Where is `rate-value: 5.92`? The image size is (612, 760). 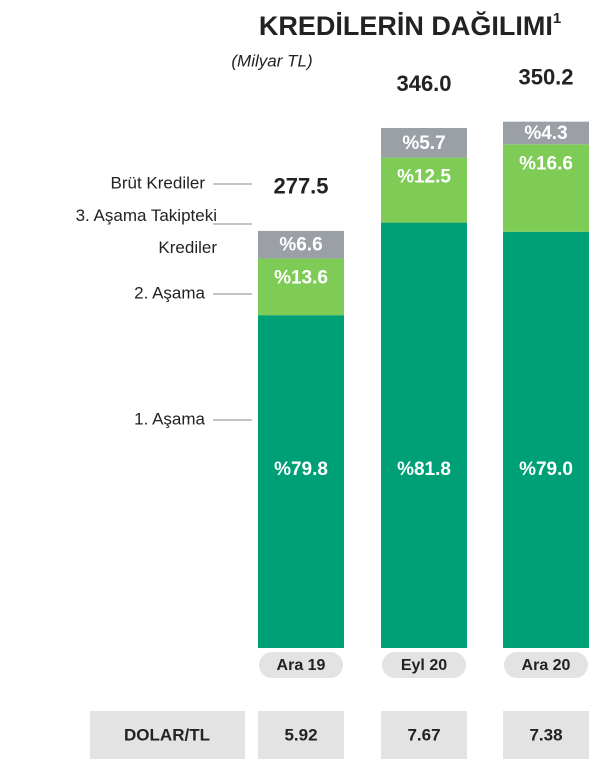
rate-value: 5.92 is located at coordinates (300, 734).